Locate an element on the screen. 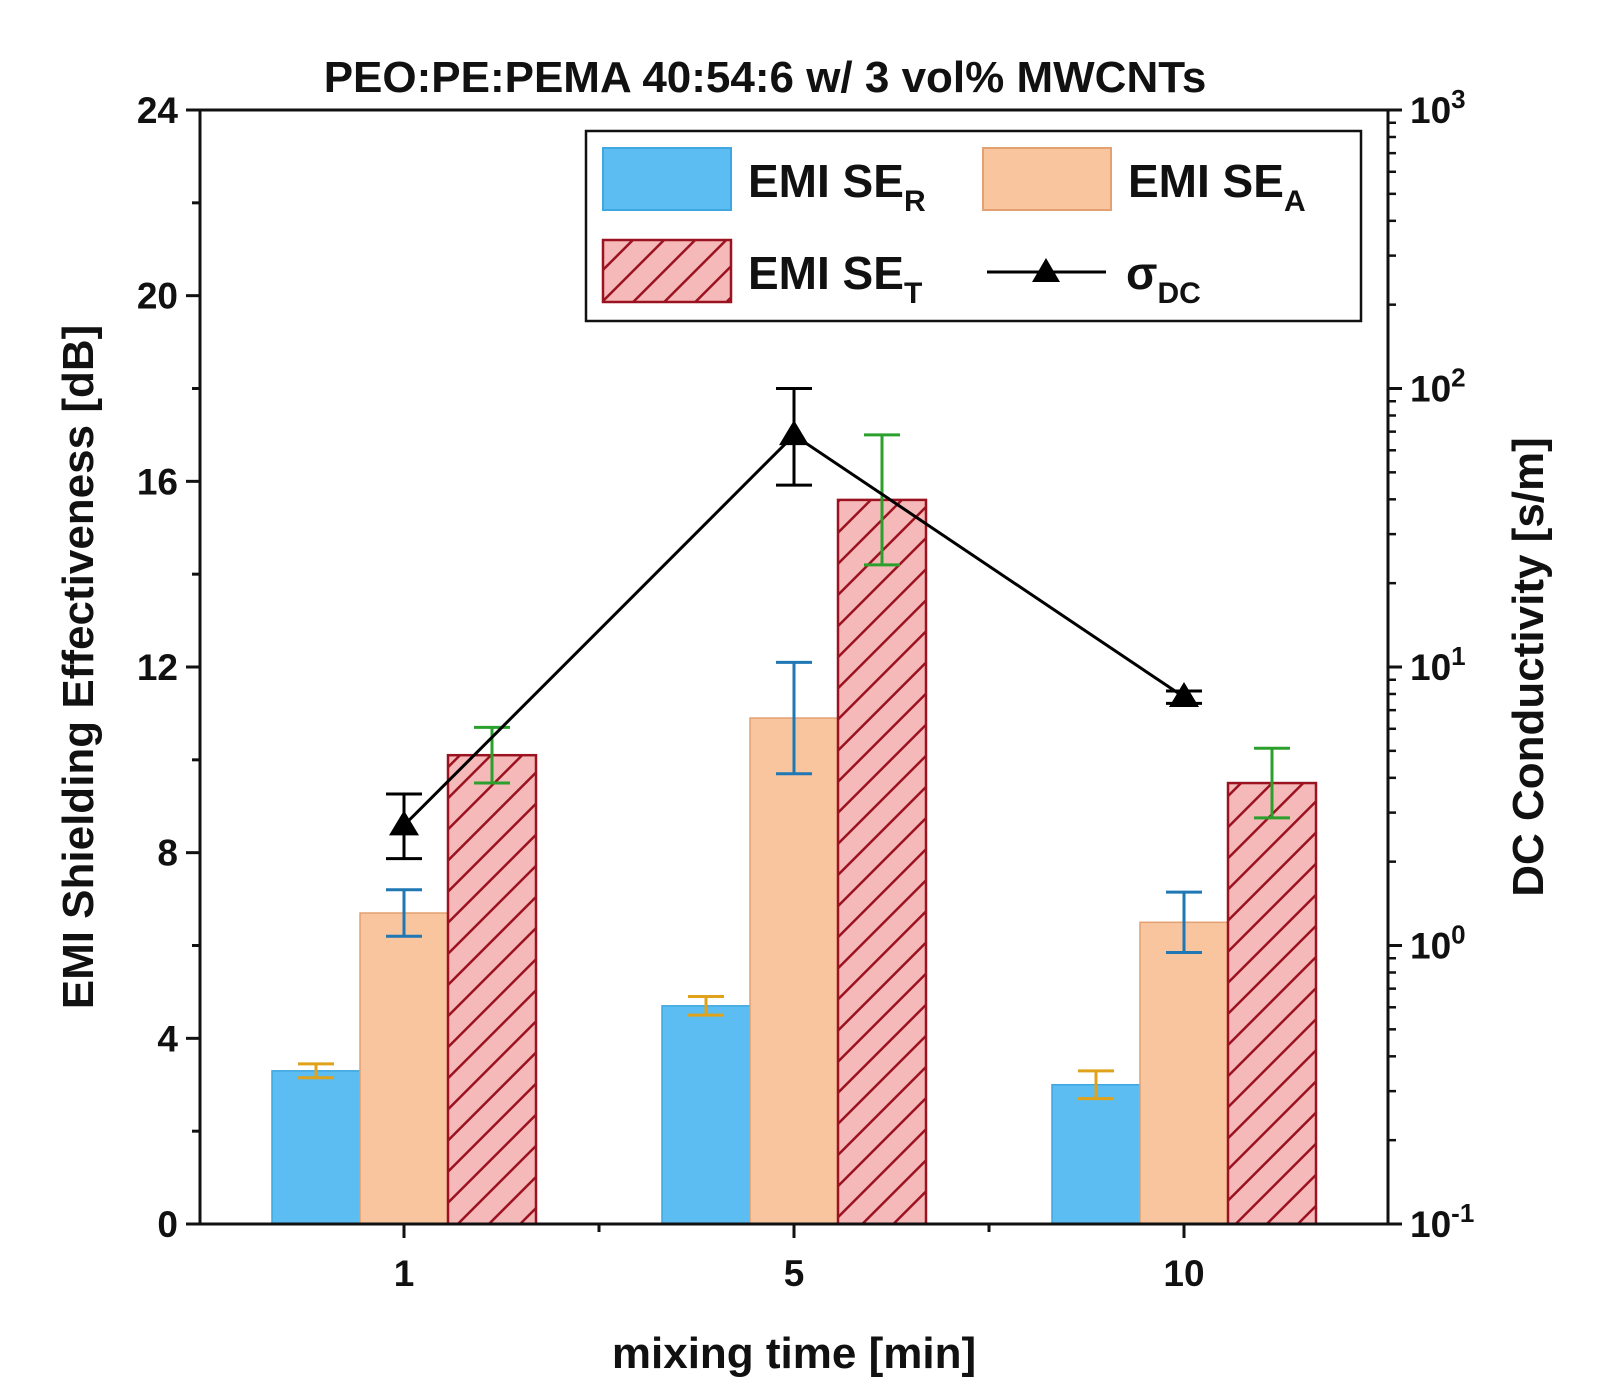 The width and height of the screenshot is (1612, 1398). y-tick-label-4: 4 is located at coordinates (167, 1038).